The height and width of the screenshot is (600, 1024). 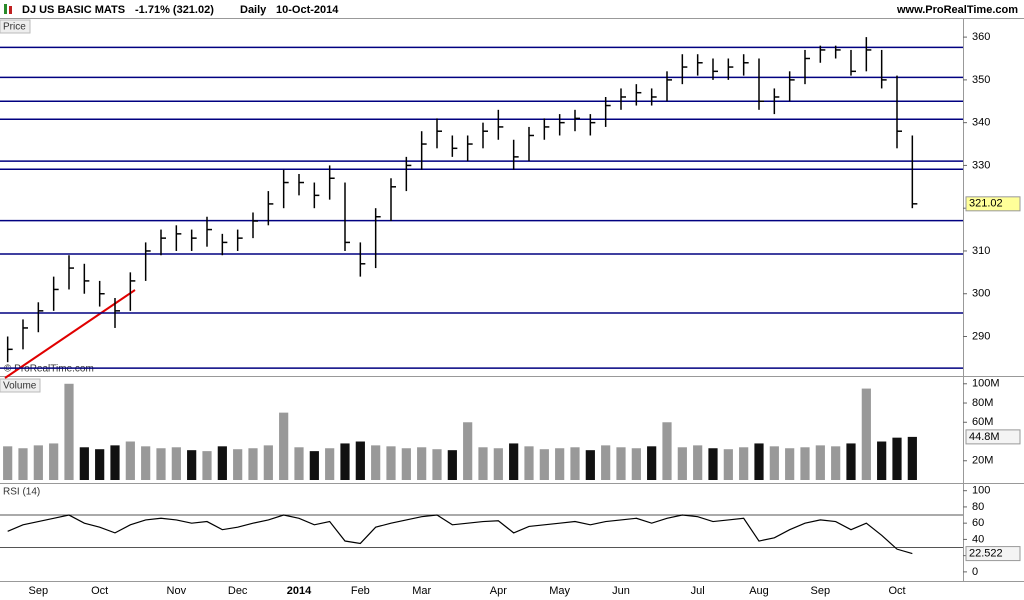 What do you see at coordinates (982, 403) in the screenshot?
I see `y-tick-label: 80M` at bounding box center [982, 403].